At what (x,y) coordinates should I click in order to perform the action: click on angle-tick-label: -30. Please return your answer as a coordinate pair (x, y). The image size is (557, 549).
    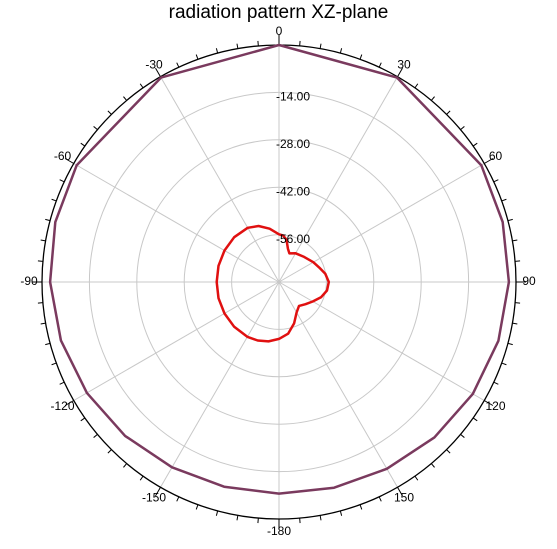
    Looking at the image, I should click on (154, 65).